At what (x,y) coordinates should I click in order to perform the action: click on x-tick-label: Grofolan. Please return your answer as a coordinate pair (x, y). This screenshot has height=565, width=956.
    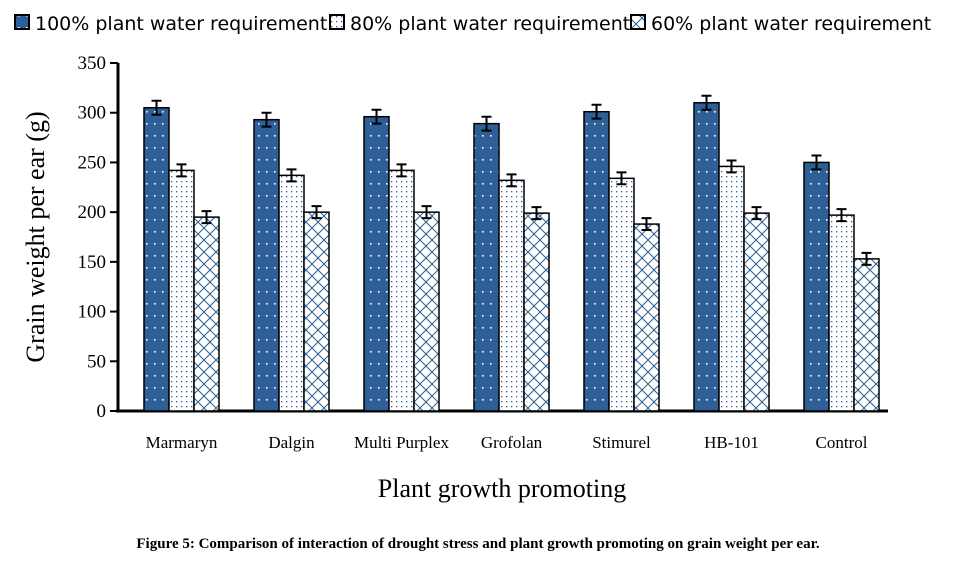
    Looking at the image, I should click on (512, 442).